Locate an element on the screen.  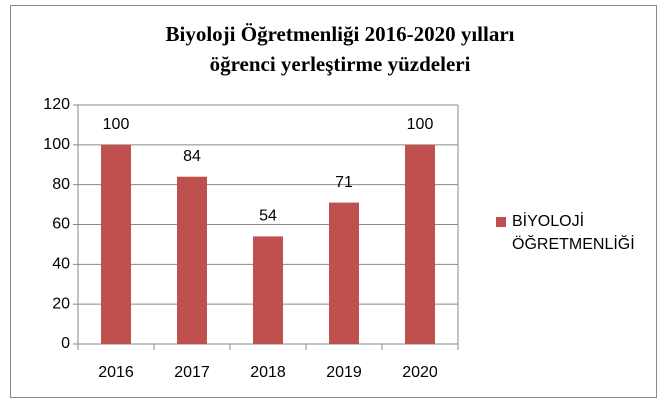
y-tick-label: 40 is located at coordinates (61, 264).